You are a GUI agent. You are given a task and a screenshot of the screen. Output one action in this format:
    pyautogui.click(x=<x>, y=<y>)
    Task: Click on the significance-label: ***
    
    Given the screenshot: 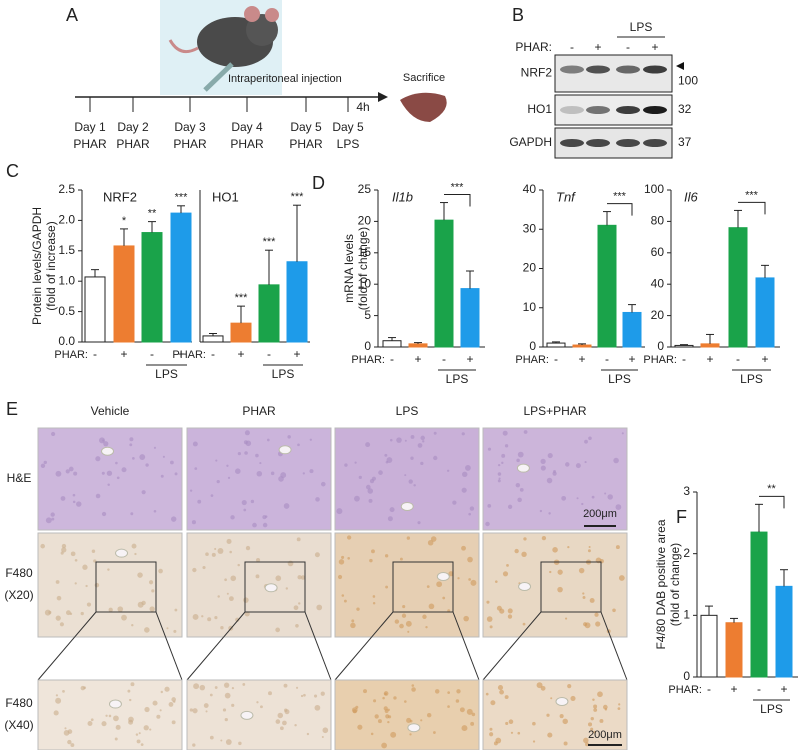 What is the action you would take?
    pyautogui.click(x=620, y=196)
    